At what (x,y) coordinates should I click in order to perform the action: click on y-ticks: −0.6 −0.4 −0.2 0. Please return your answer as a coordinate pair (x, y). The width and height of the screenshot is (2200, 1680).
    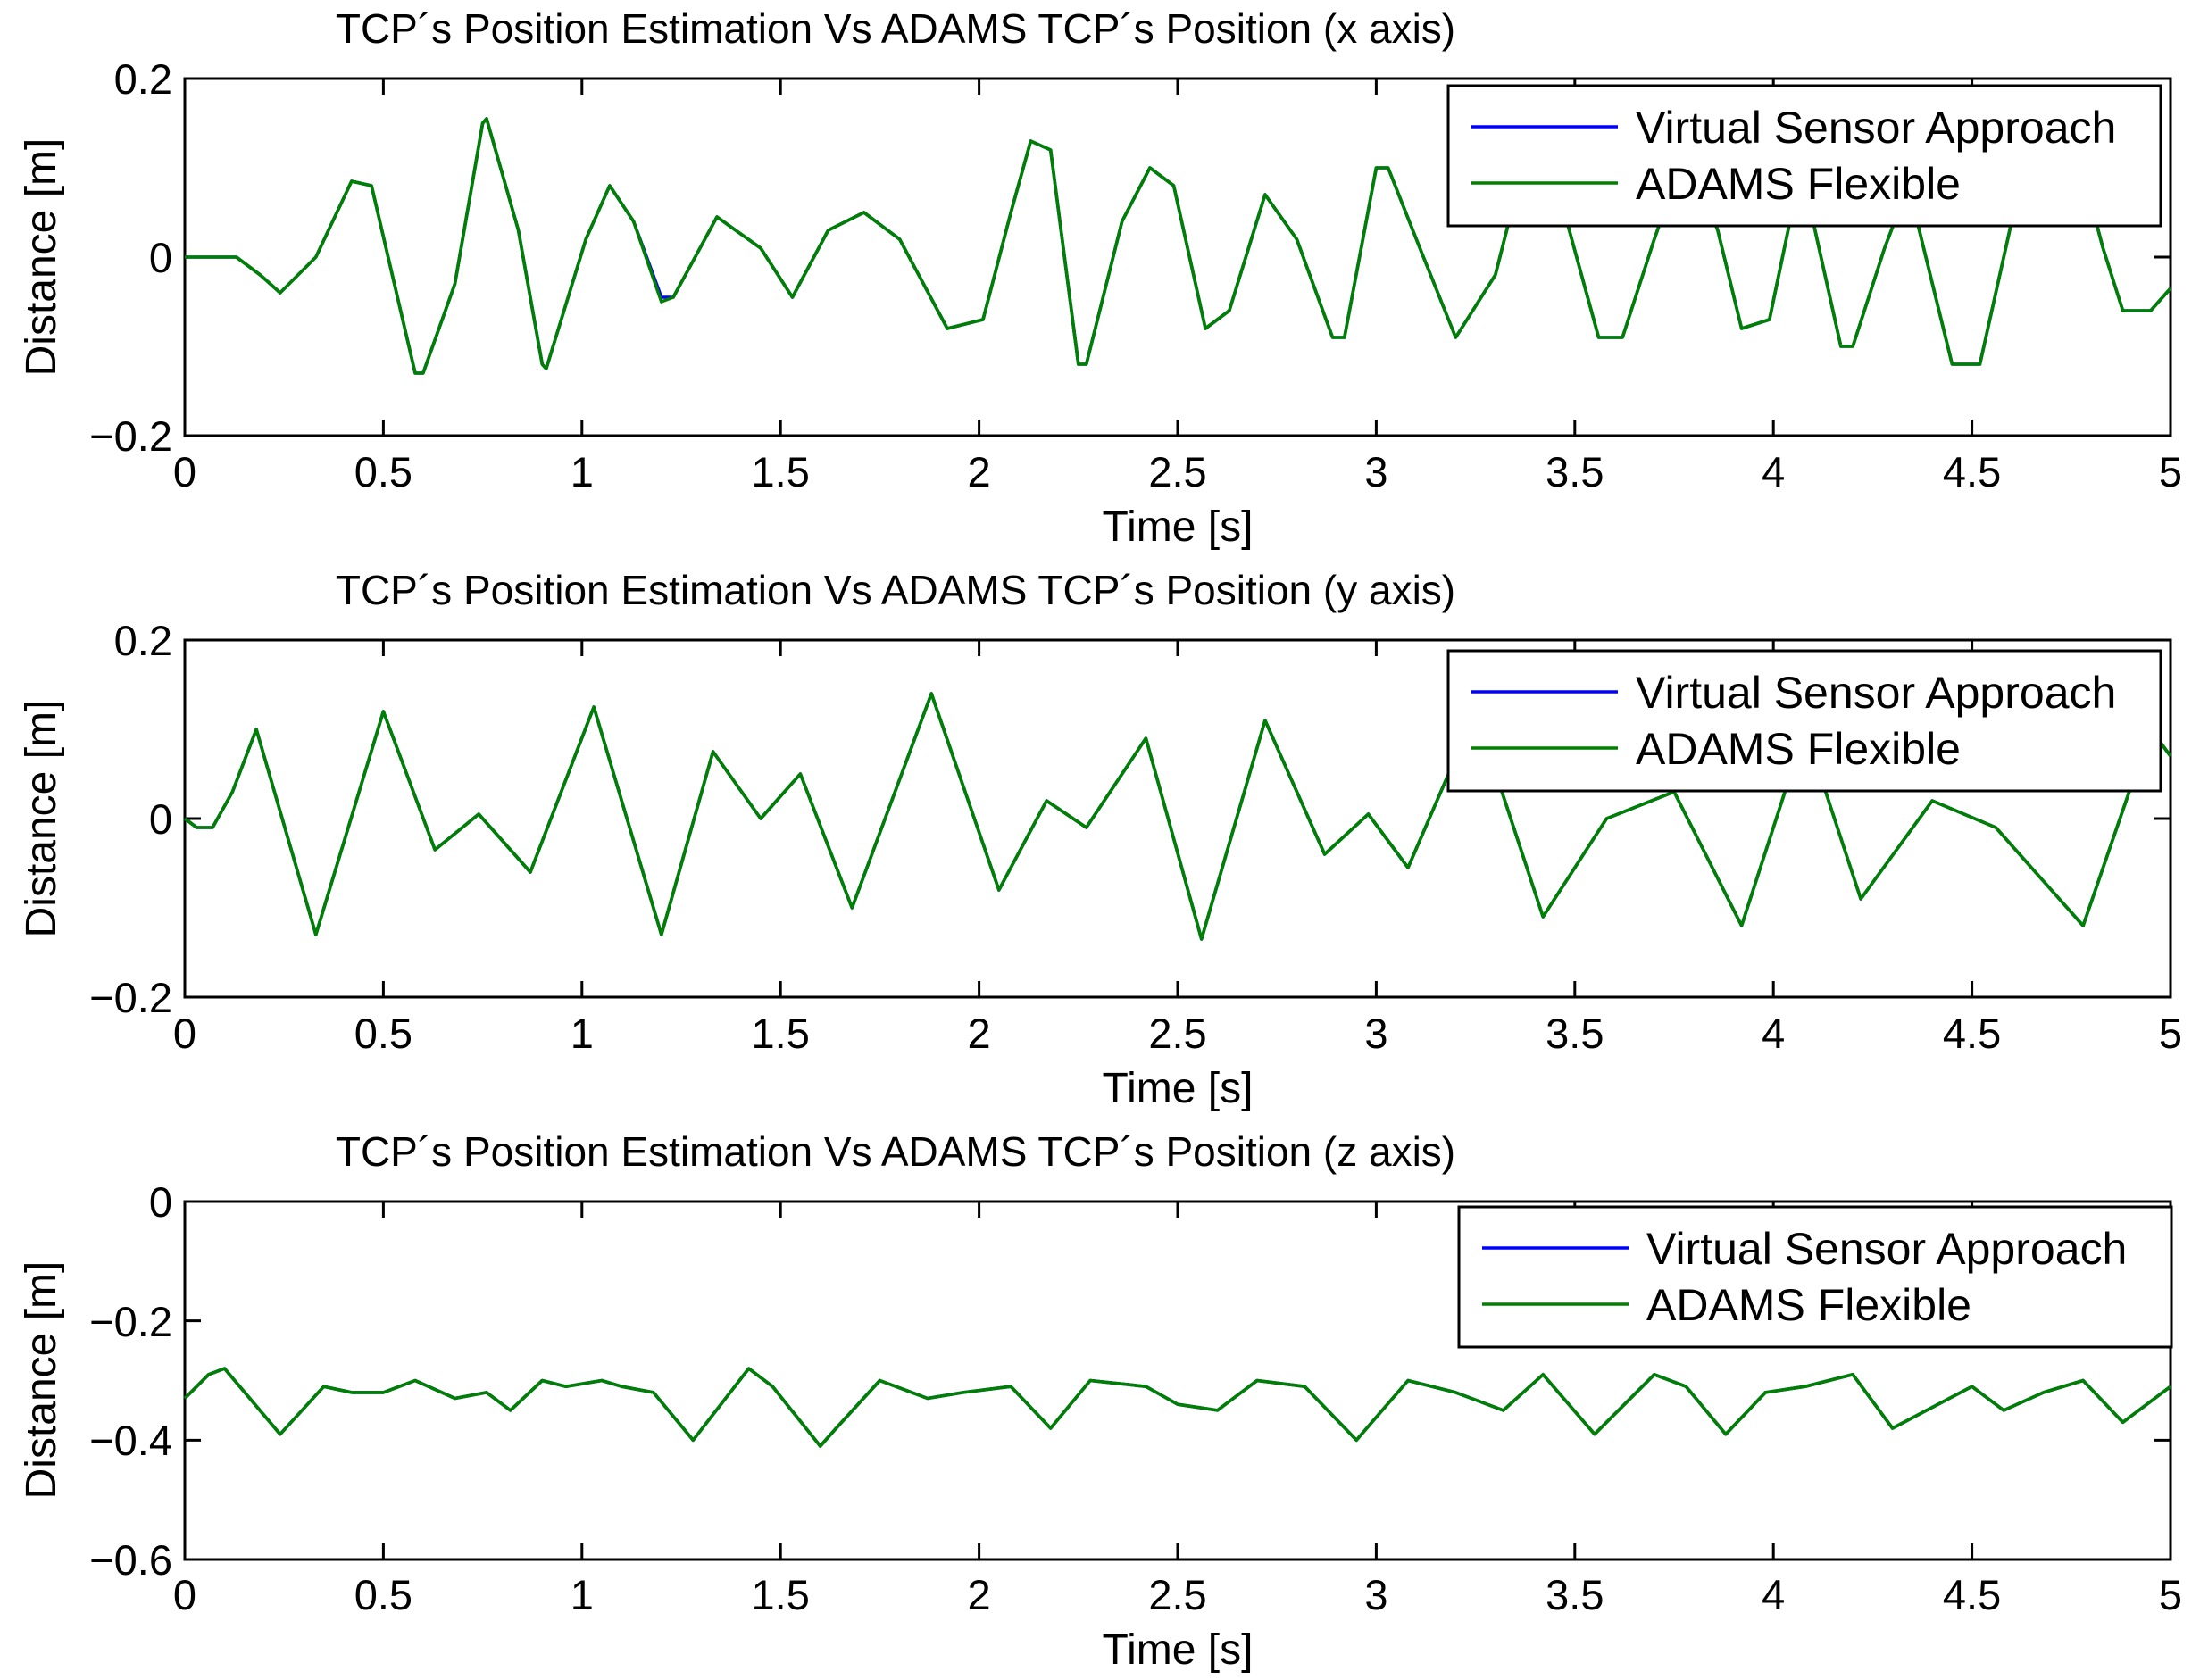
    Looking at the image, I should click on (131, 1381).